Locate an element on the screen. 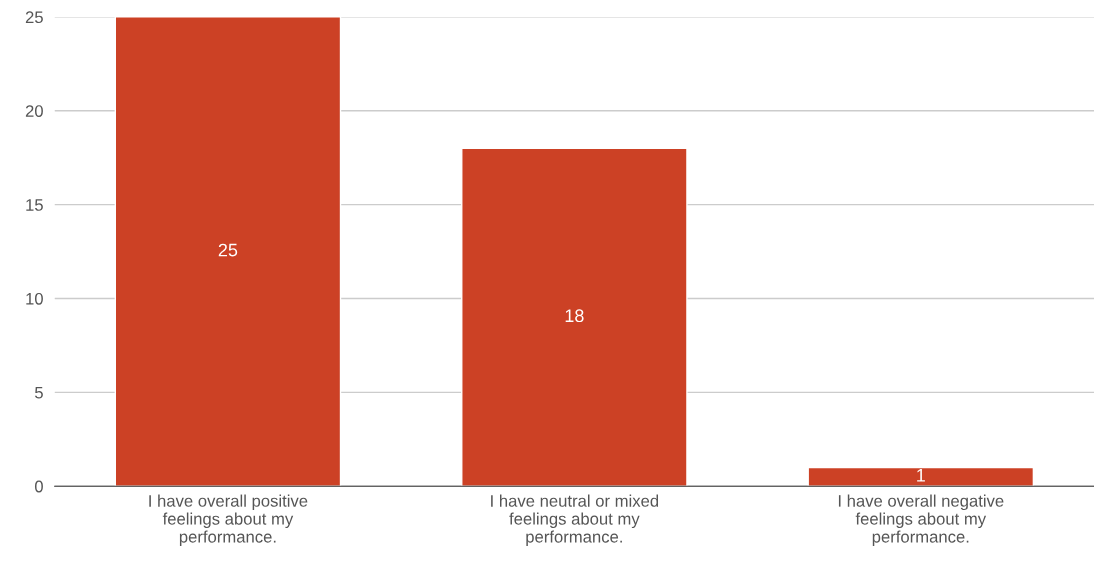  x-tick-label: I have neutral or mixed feelings about my performance. is located at coordinates (575, 520).